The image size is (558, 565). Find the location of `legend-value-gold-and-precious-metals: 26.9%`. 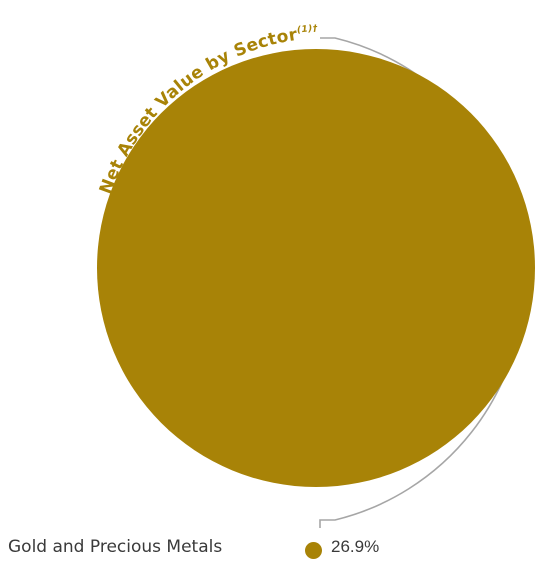

legend-value-gold-and-precious-metals: 26.9% is located at coordinates (355, 546).